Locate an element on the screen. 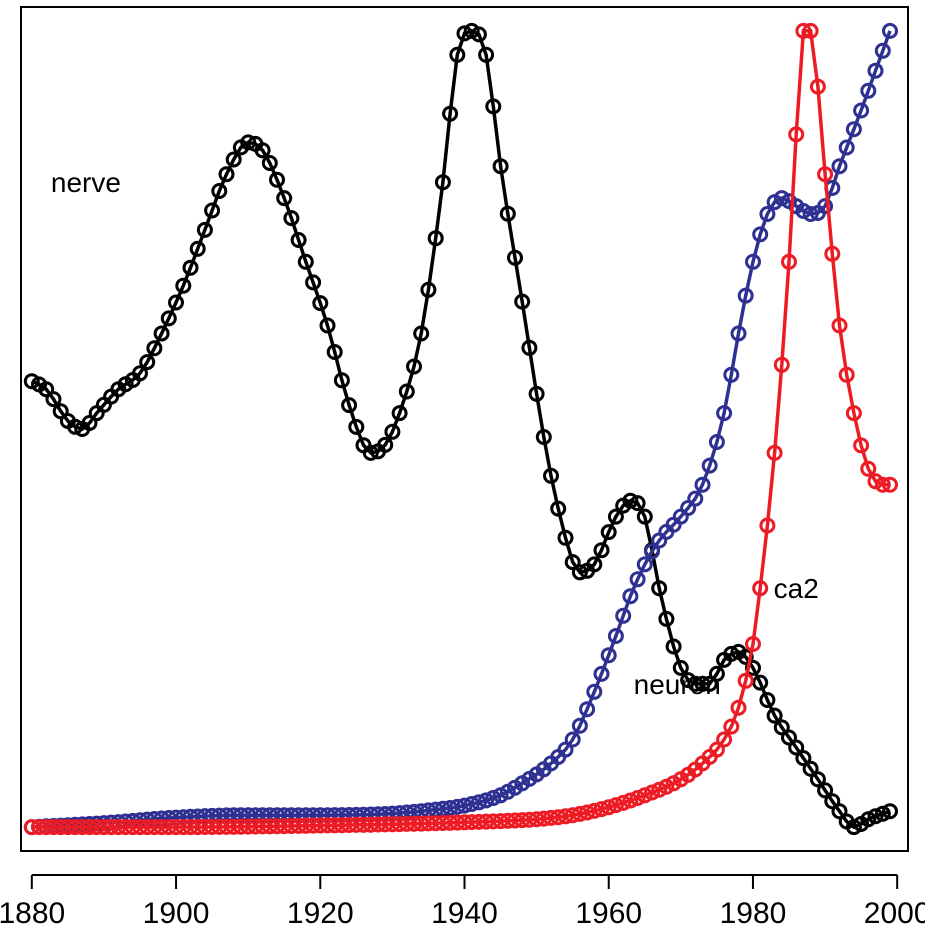 The width and height of the screenshot is (925, 937). x-axis: 1880 1900 1920 1940 1960 1980 2000 is located at coordinates (462, 902).